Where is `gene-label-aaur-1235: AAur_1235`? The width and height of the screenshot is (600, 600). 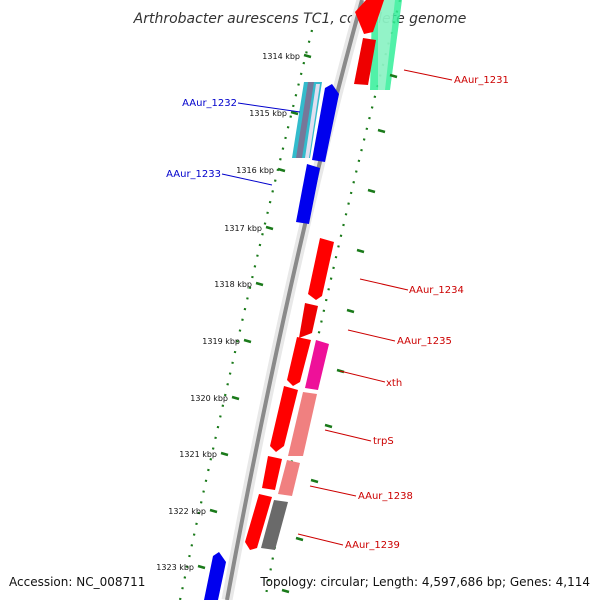 gene-label-aaur-1235: AAur_1235 is located at coordinates (424, 341).